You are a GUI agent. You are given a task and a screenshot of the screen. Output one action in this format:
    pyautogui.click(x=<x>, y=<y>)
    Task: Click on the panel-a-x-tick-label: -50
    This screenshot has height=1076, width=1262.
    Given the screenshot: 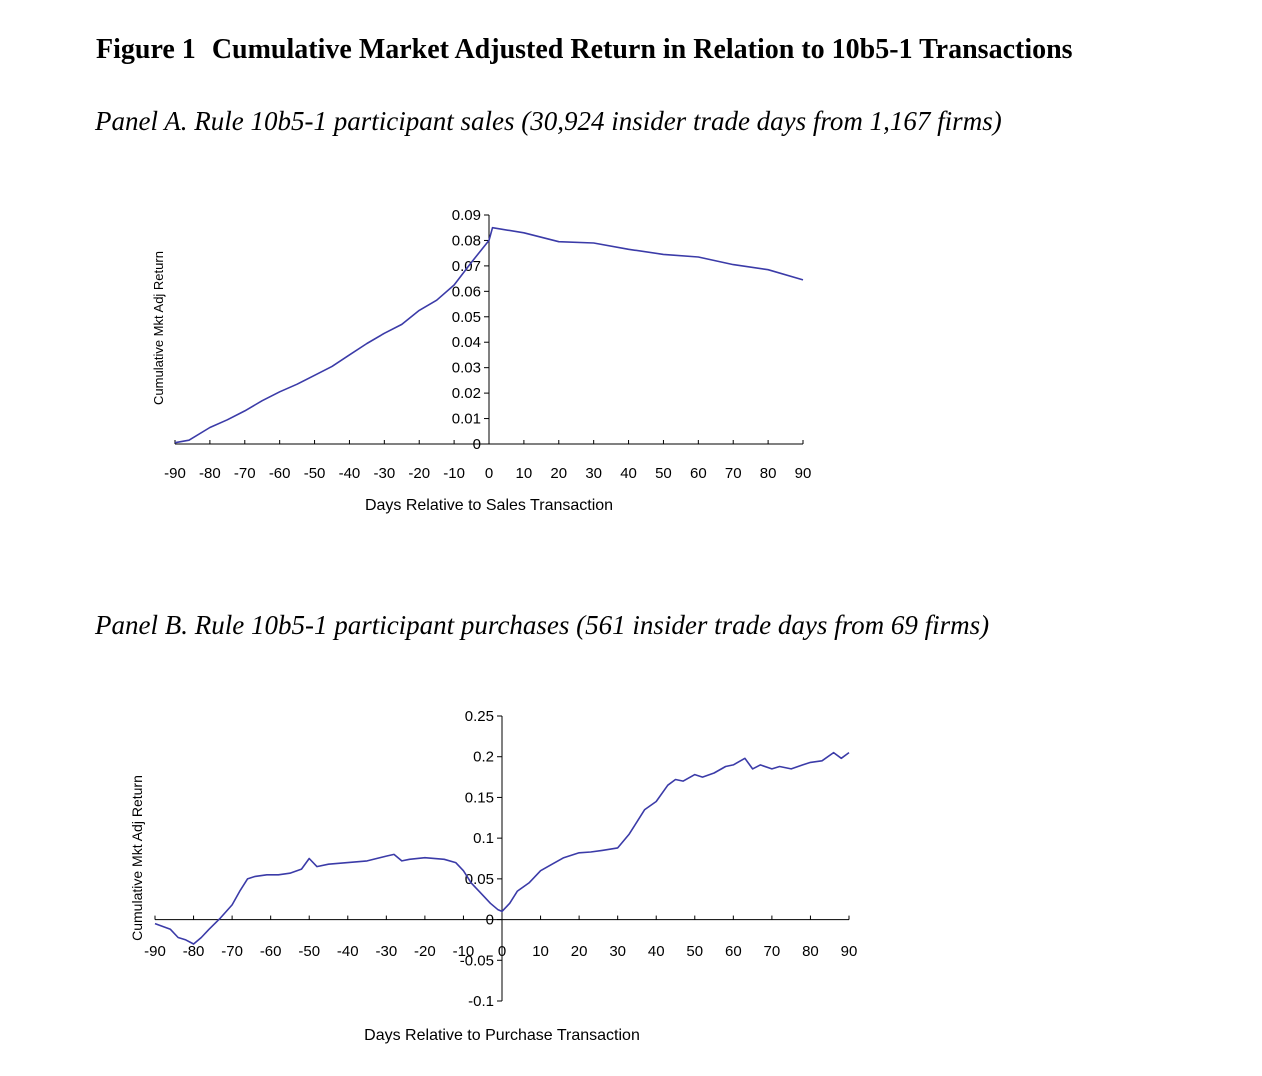 What is the action you would take?
    pyautogui.click(x=315, y=473)
    